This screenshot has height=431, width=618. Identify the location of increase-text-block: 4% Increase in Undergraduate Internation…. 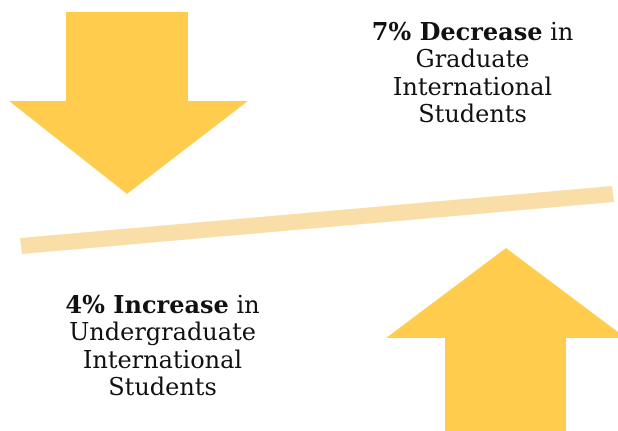
(162, 346).